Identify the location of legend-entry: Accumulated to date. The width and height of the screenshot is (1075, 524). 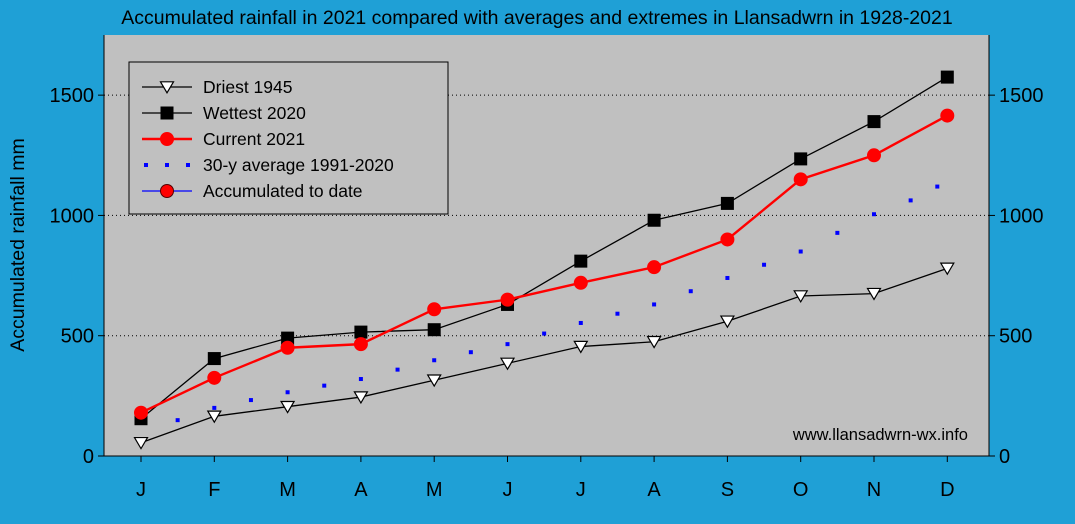
(252, 191).